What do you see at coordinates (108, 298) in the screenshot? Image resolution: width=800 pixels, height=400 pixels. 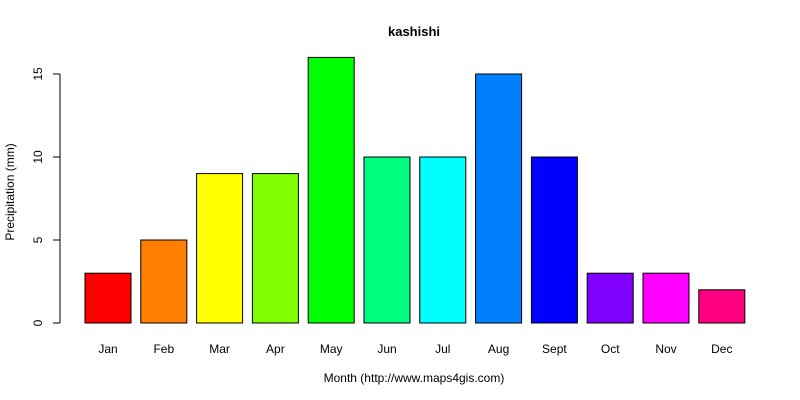 I see `bar-jan` at bounding box center [108, 298].